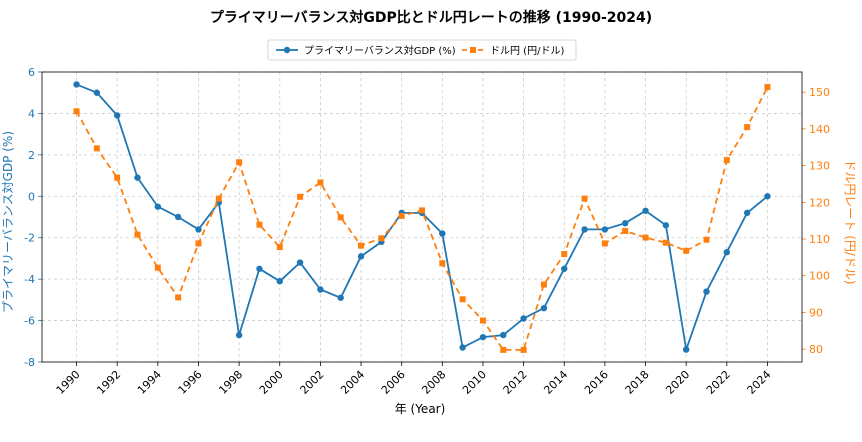 Image resolution: width=862 pixels, height=442 pixels. What do you see at coordinates (31, 196) in the screenshot?
I see `y-left-tick-label: 0` at bounding box center [31, 196].